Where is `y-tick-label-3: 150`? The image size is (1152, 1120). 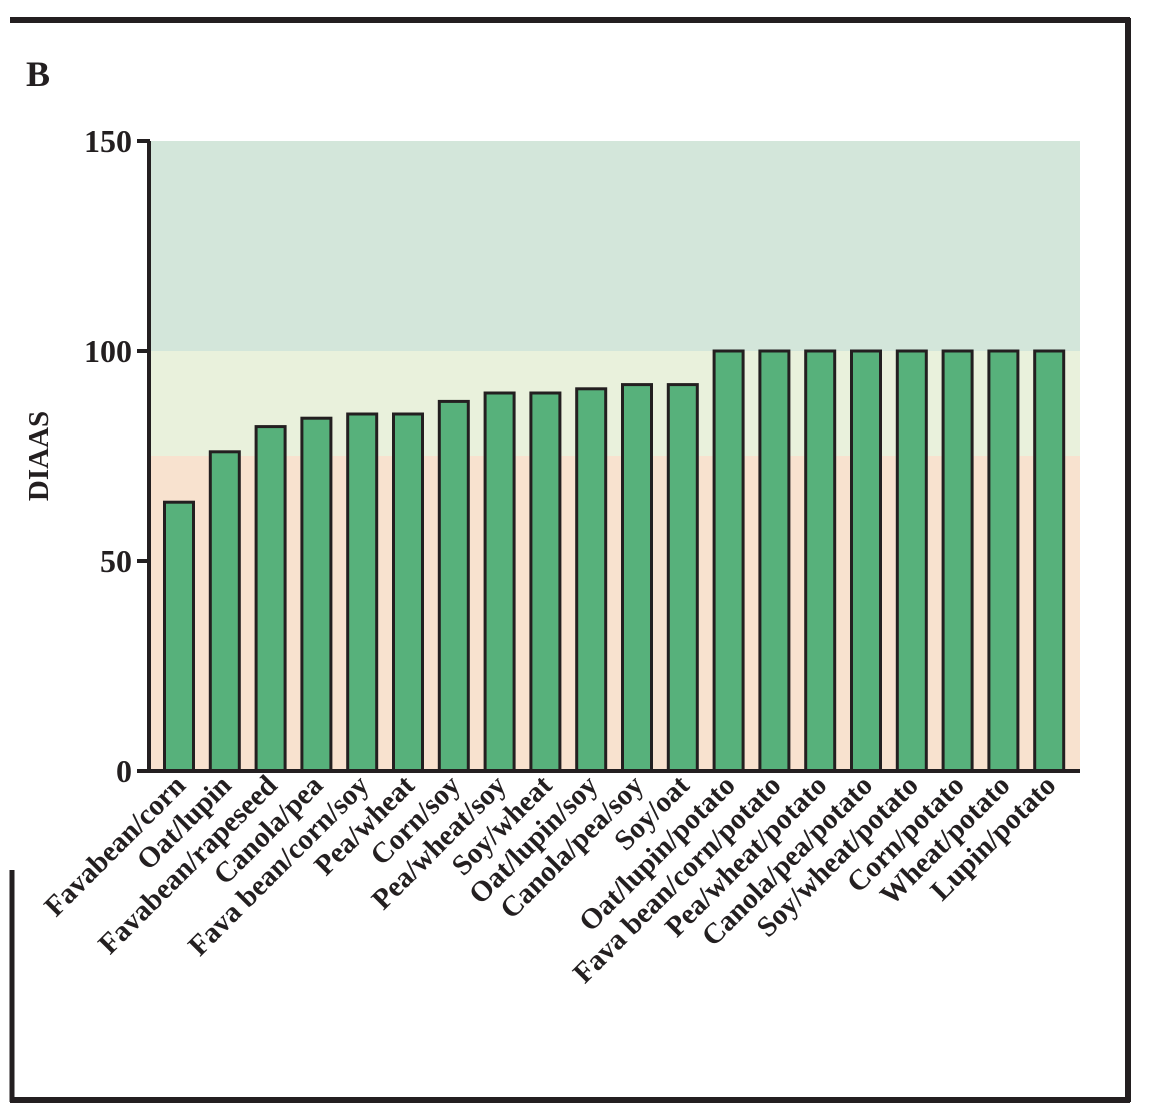 y-tick-label-3: 150 is located at coordinates (108, 141).